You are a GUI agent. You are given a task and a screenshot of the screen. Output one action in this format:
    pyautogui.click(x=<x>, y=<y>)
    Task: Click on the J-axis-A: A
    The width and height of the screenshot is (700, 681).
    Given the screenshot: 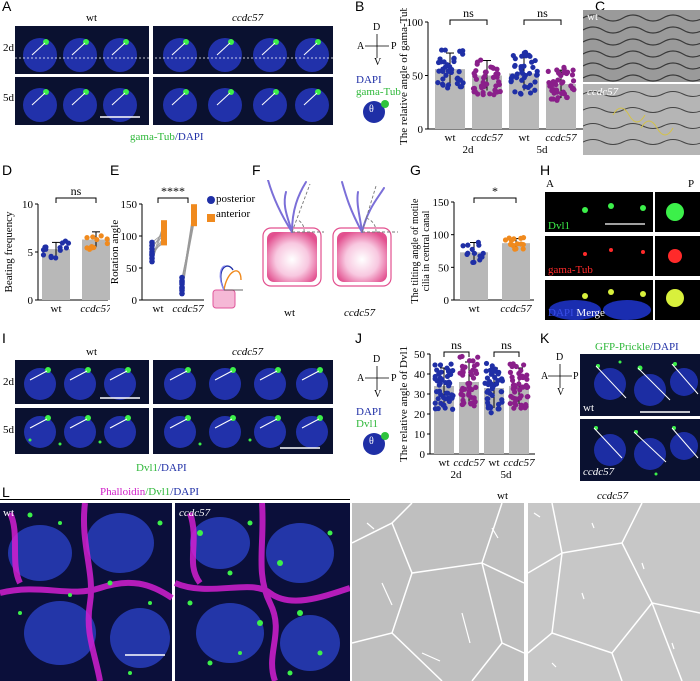 What is the action you would take?
    pyautogui.click(x=361, y=378)
    